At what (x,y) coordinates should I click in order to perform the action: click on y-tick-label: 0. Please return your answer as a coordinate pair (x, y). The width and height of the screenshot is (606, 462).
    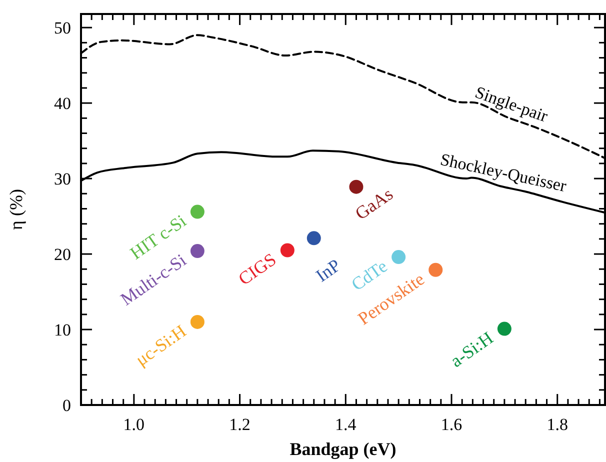
    Looking at the image, I should click on (66, 405).